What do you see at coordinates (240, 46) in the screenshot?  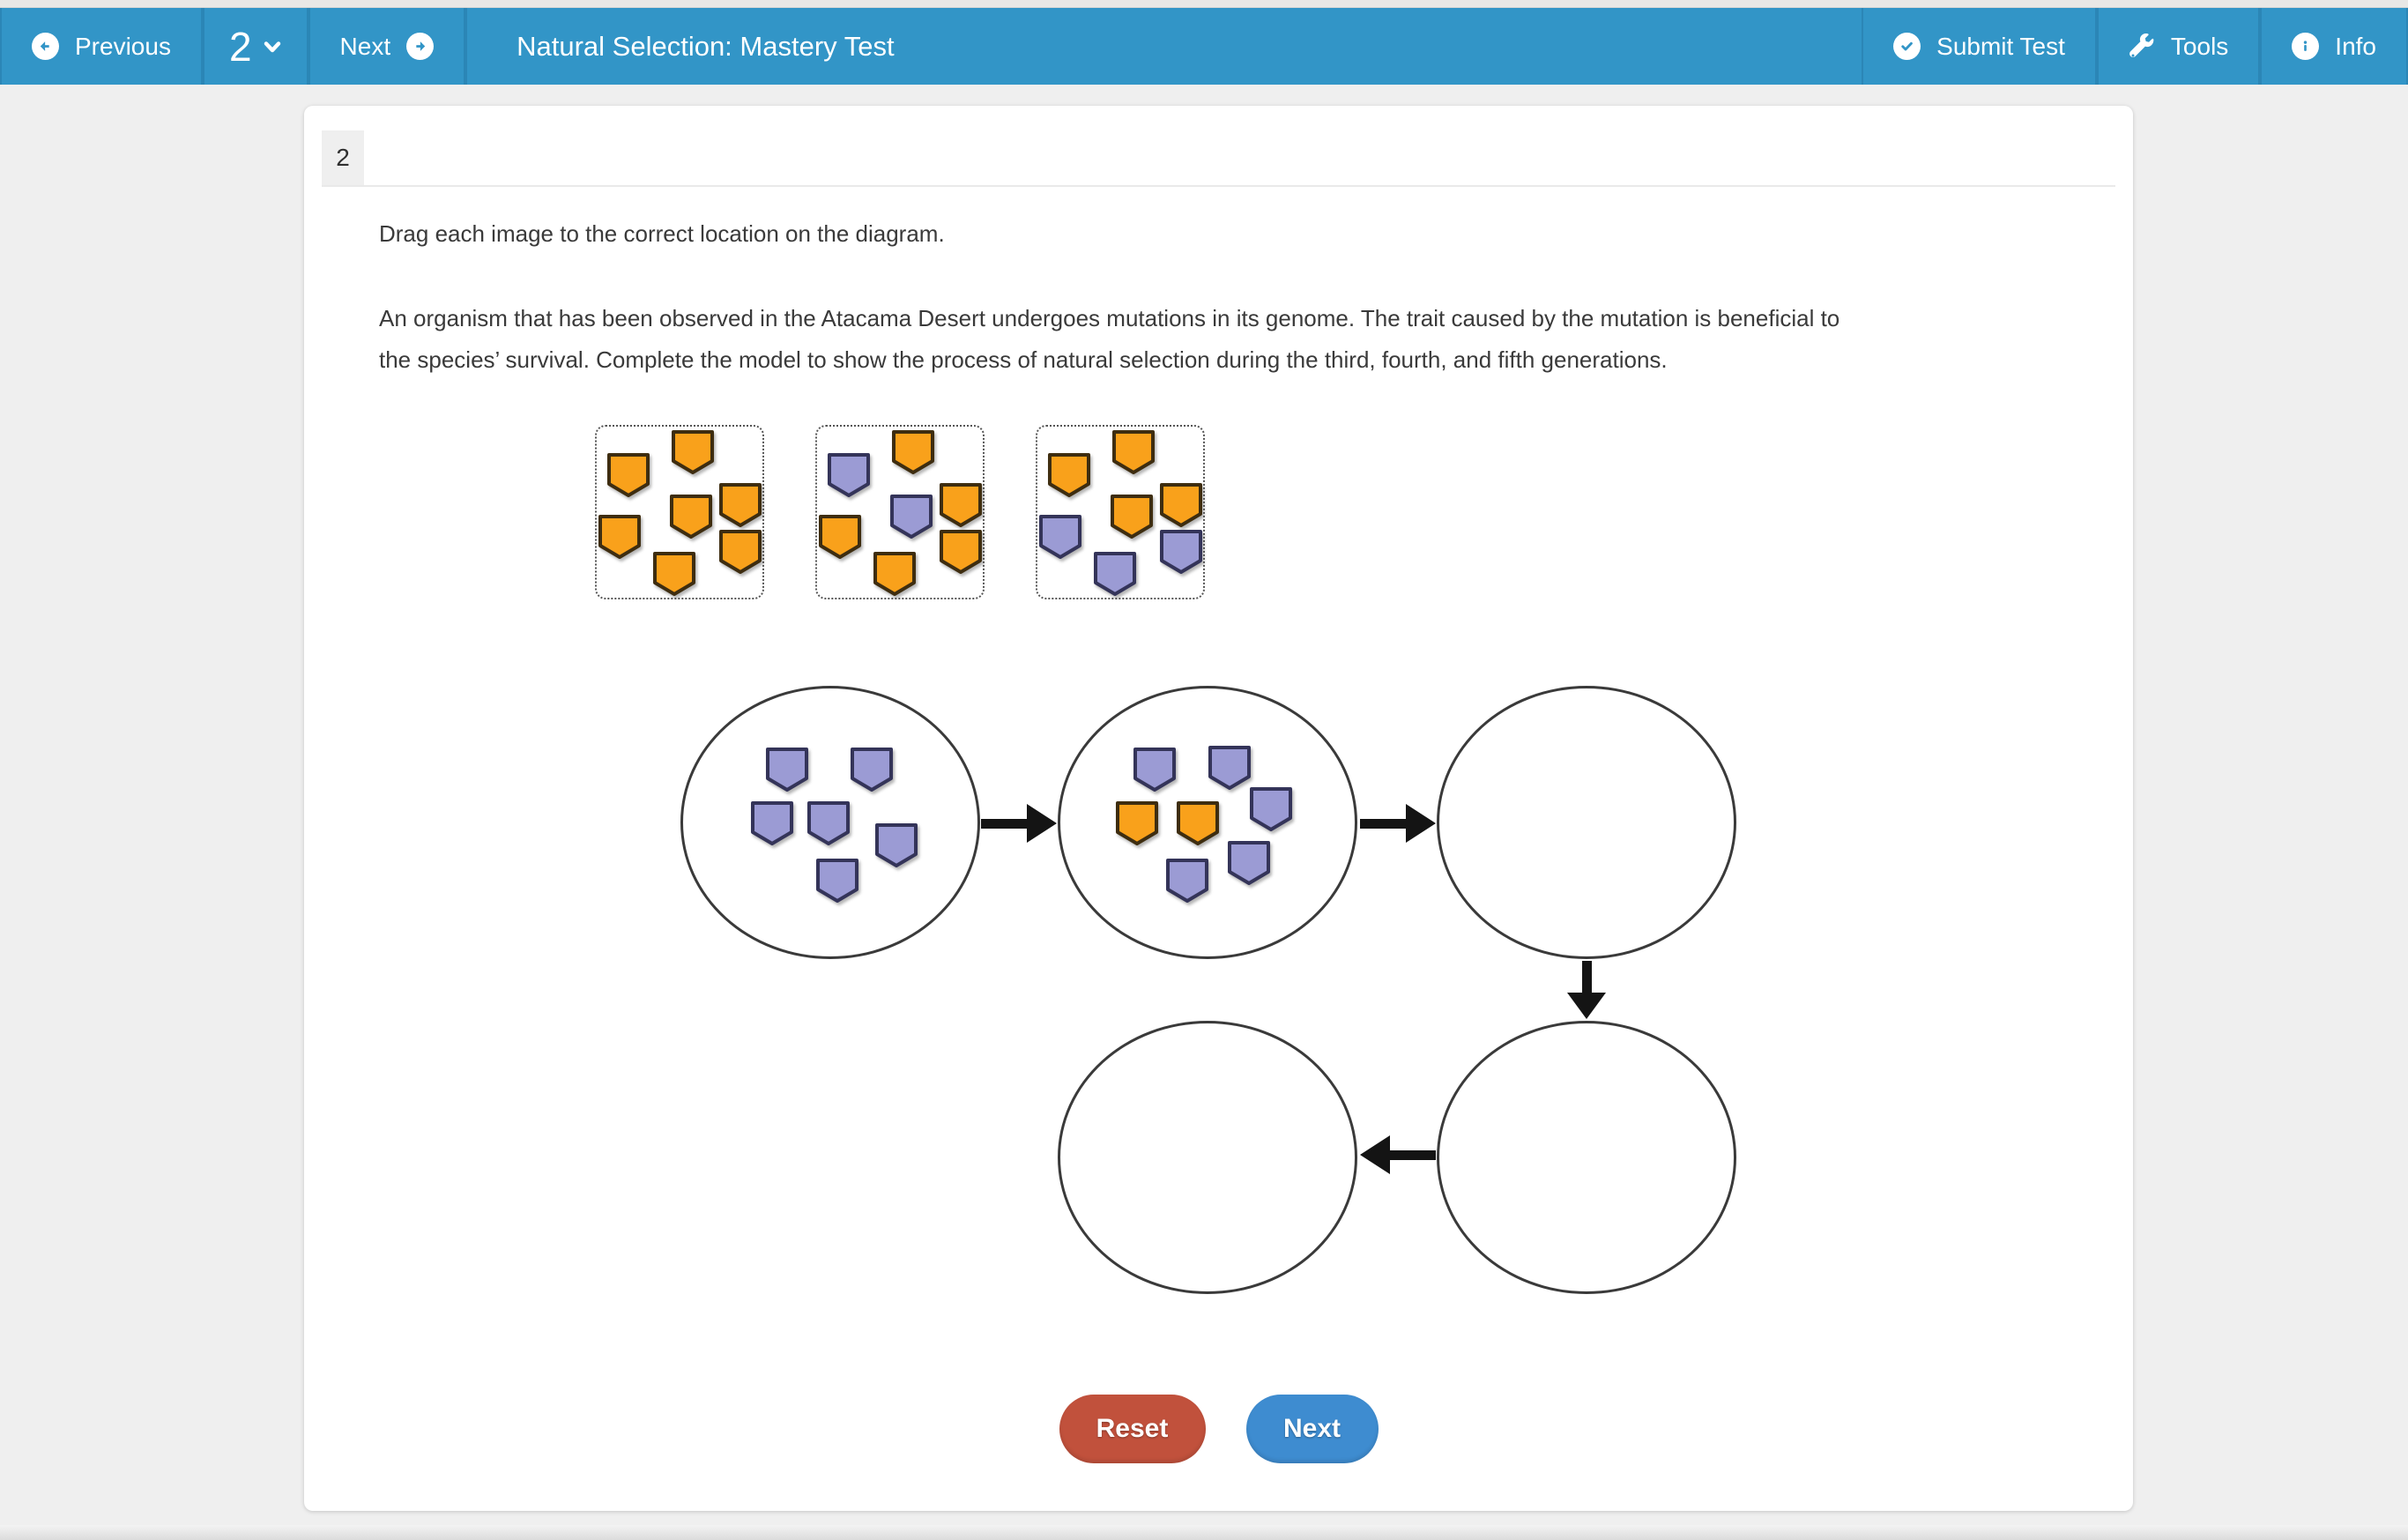 I see `question-number-value: 2` at bounding box center [240, 46].